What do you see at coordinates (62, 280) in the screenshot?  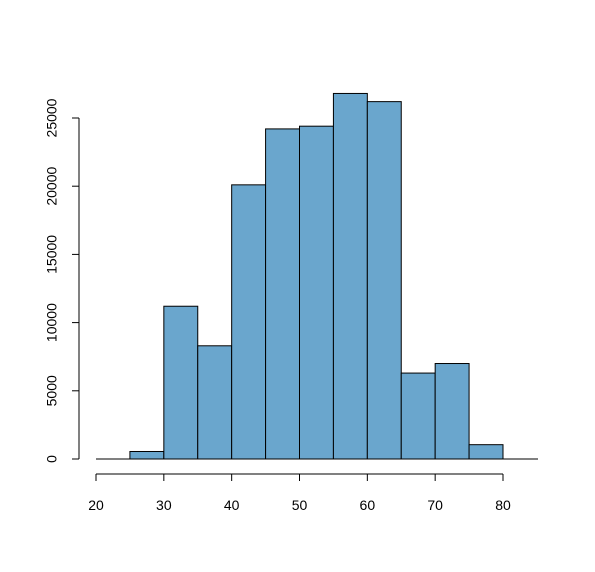 I see `y-axis: 0 5000 10000 15000 20000 25000` at bounding box center [62, 280].